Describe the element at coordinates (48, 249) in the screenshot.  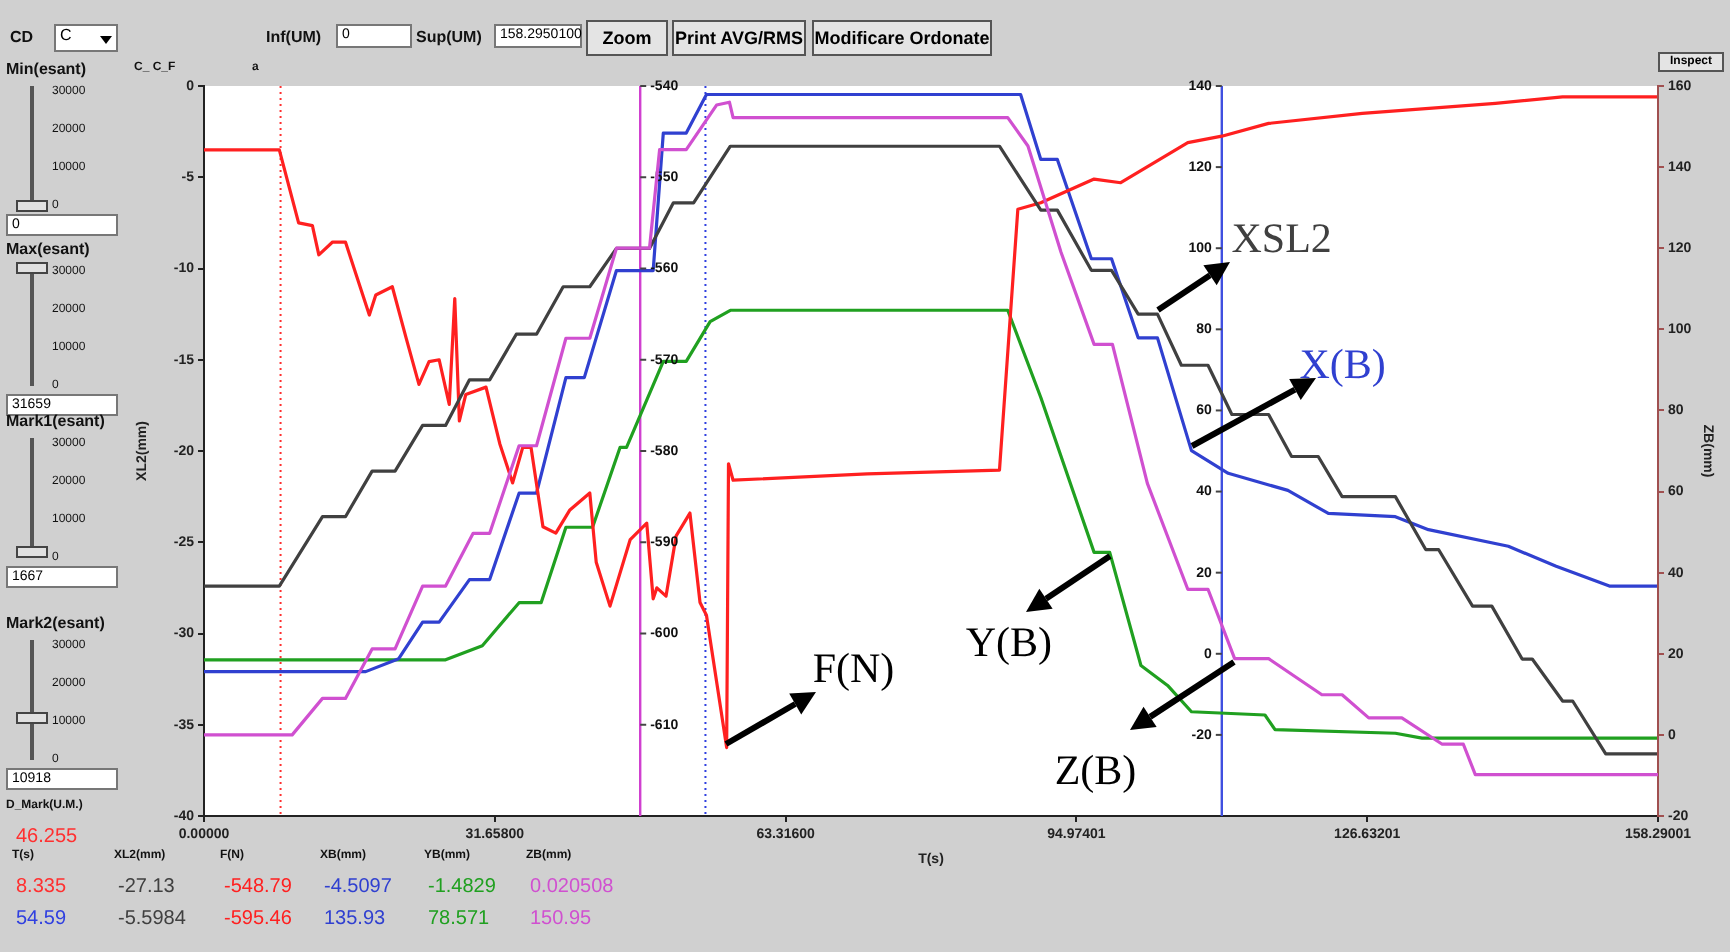
I see `text: Max(esant)` at that location.